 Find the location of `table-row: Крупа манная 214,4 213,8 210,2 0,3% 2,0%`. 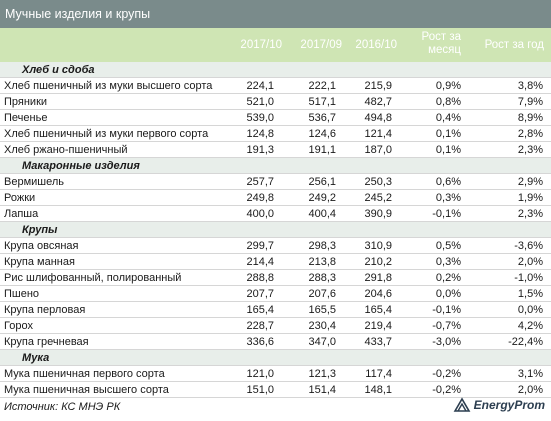

table-row: Крупа манная 214,4 213,8 210,2 0,3% 2,0% is located at coordinates (275, 262).